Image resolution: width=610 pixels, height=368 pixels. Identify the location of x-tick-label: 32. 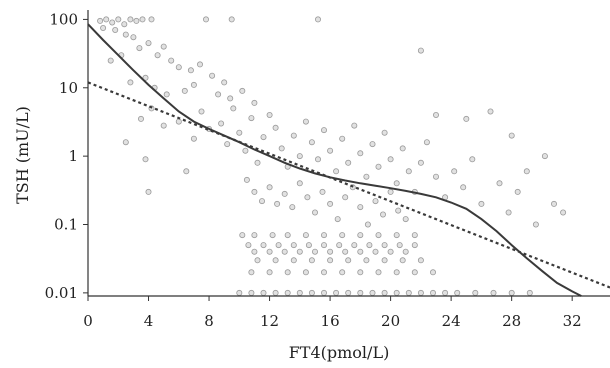
(572, 321).